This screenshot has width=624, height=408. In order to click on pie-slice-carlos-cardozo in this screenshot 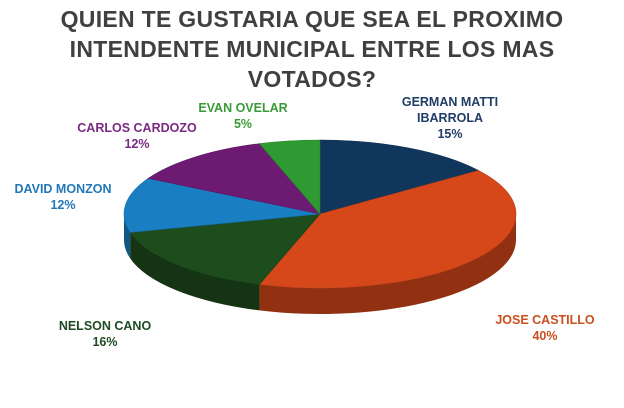, I will do `click(234, 179)`.